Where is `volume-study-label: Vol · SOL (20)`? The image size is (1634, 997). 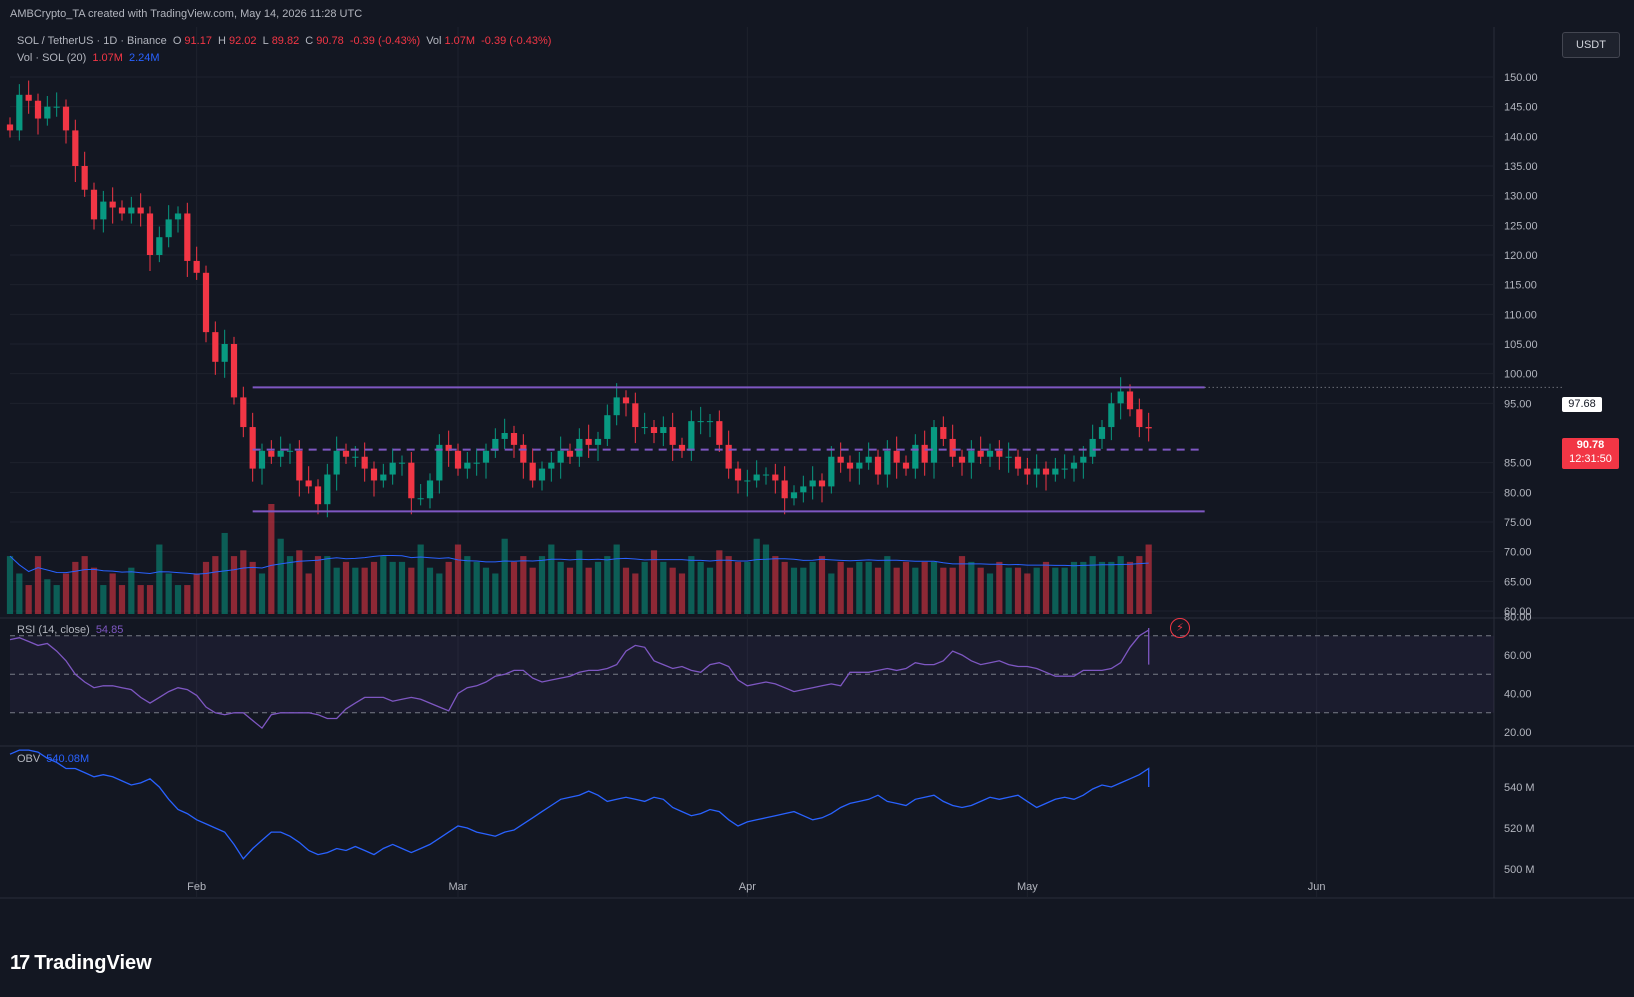 volume-study-label: Vol · SOL (20) is located at coordinates (52, 58).